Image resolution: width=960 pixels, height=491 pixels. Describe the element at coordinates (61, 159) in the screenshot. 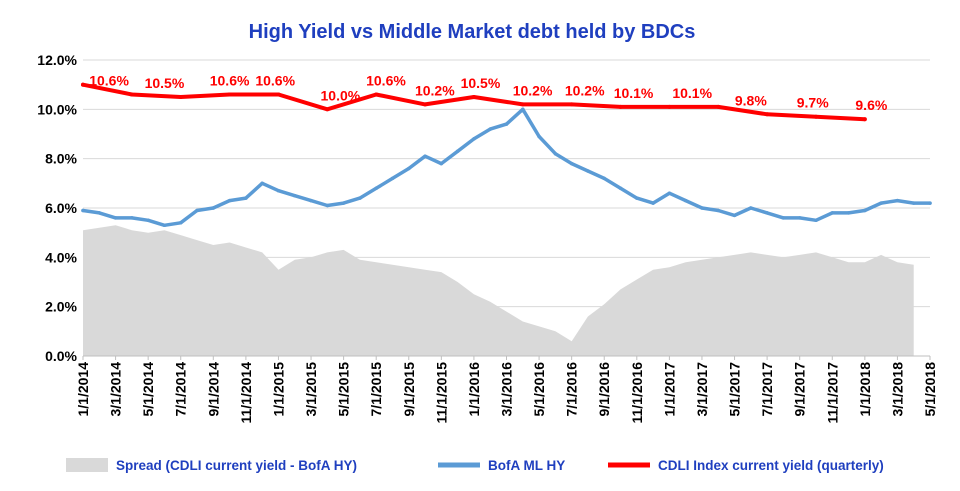

I see `y-tick-label: 8.0%` at that location.